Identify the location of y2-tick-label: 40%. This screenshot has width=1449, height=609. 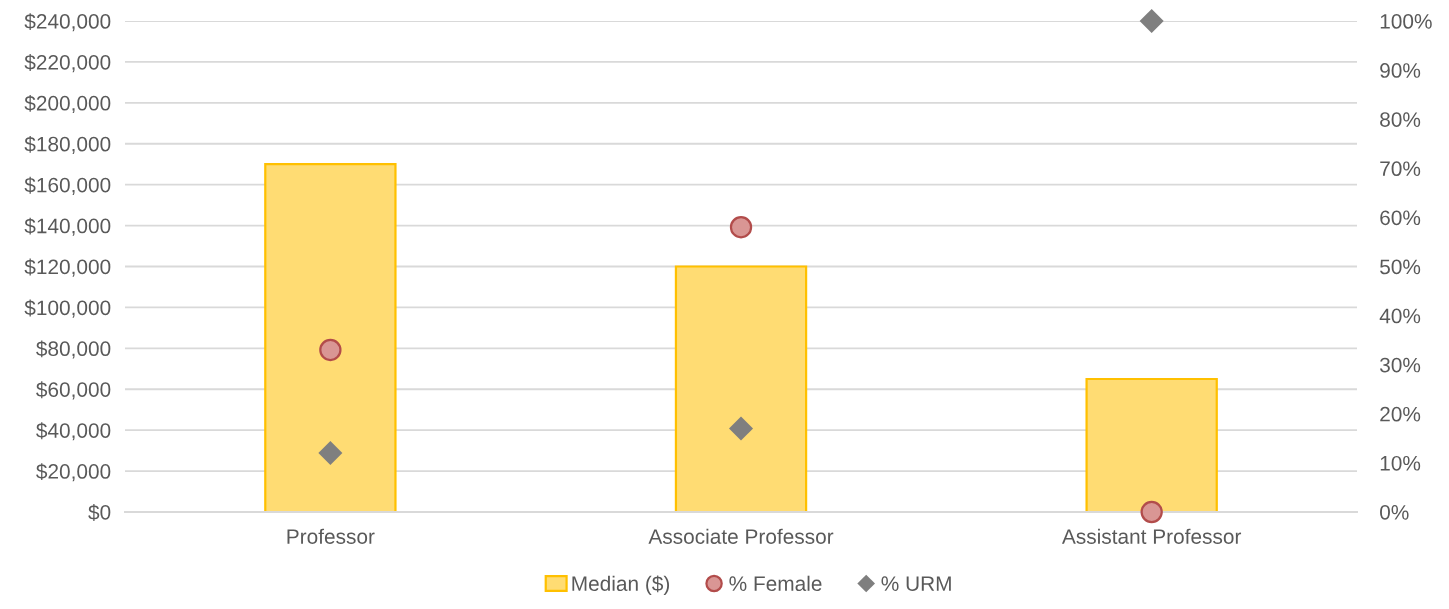
(1400, 316).